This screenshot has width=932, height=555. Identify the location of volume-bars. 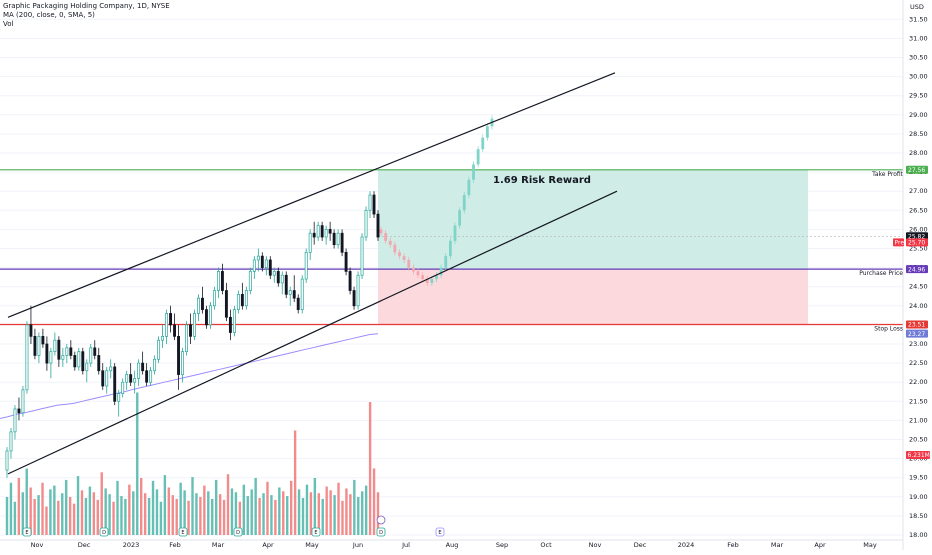
(192, 463).